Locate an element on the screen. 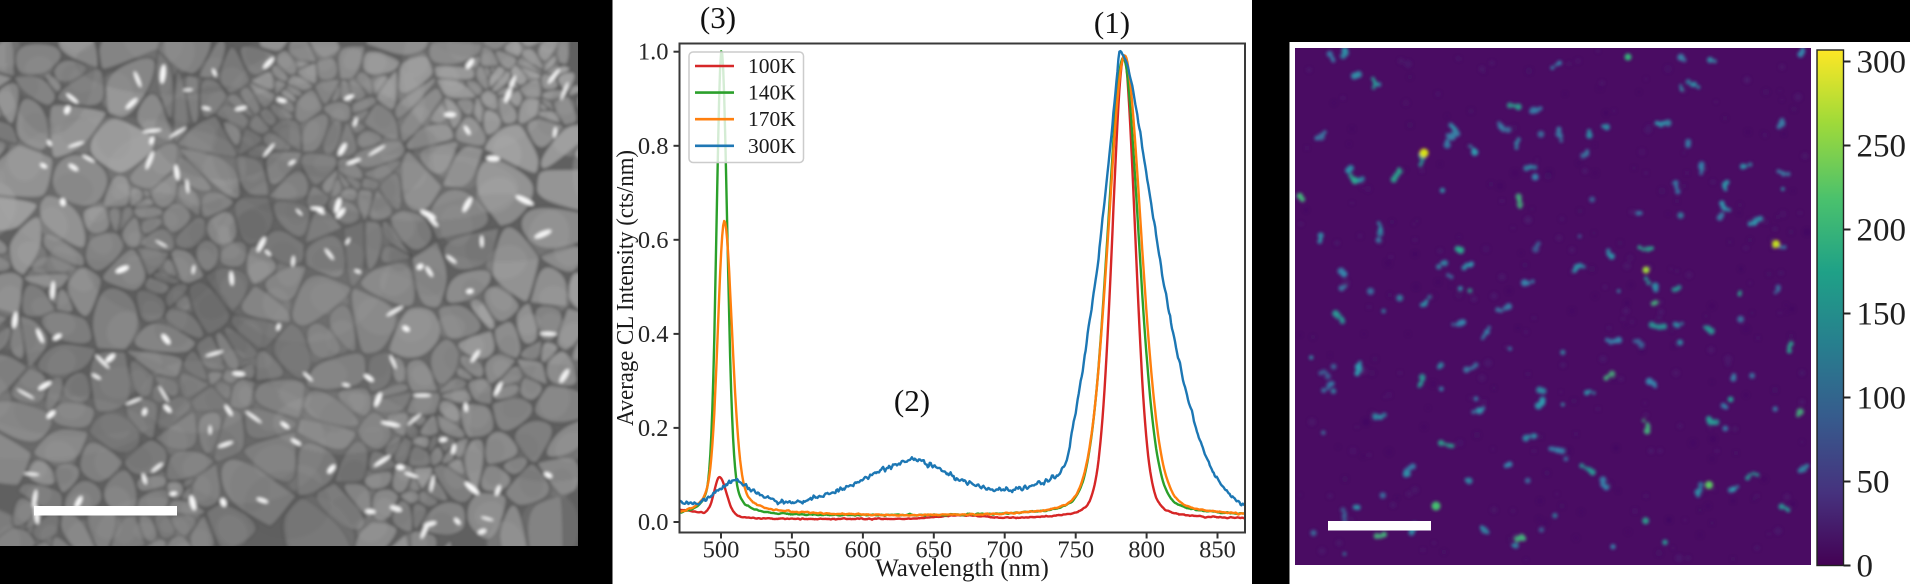  svg-text: Average CL Intensity (cts/nm) is located at coordinates (626, 288).